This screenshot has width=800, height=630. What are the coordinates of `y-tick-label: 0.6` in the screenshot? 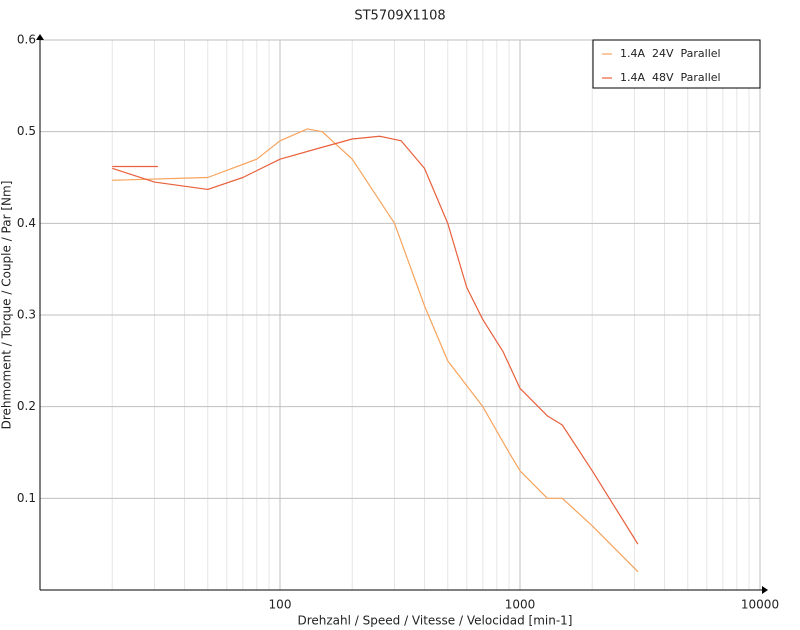 It's located at (26, 40).